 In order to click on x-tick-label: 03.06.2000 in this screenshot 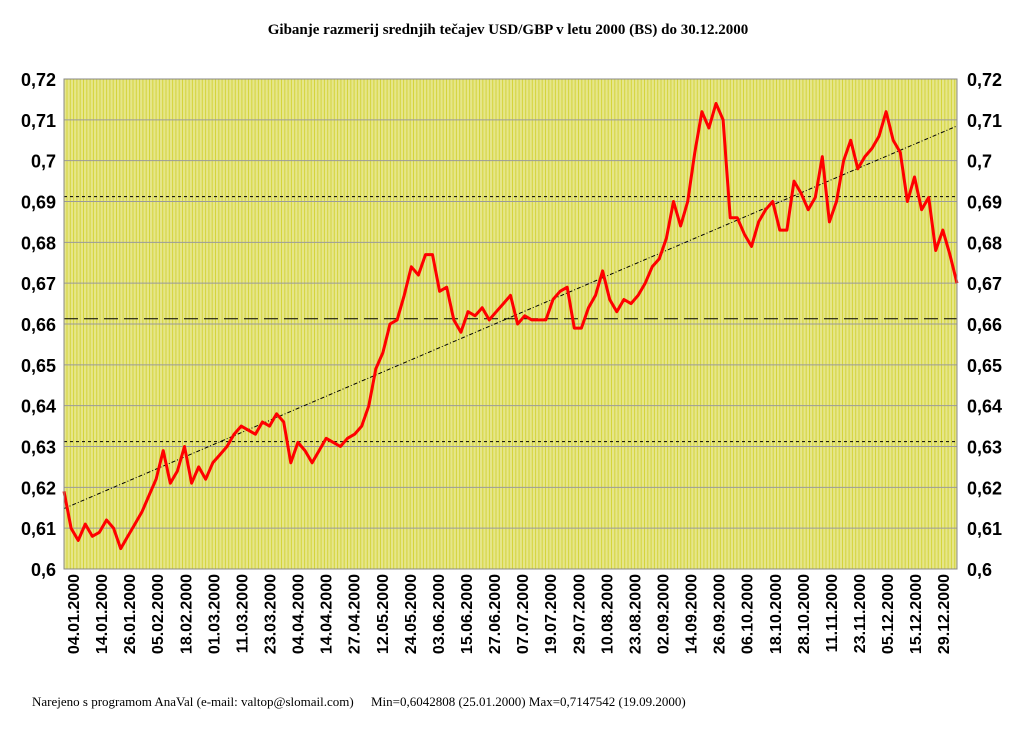, I will do `click(439, 614)`.